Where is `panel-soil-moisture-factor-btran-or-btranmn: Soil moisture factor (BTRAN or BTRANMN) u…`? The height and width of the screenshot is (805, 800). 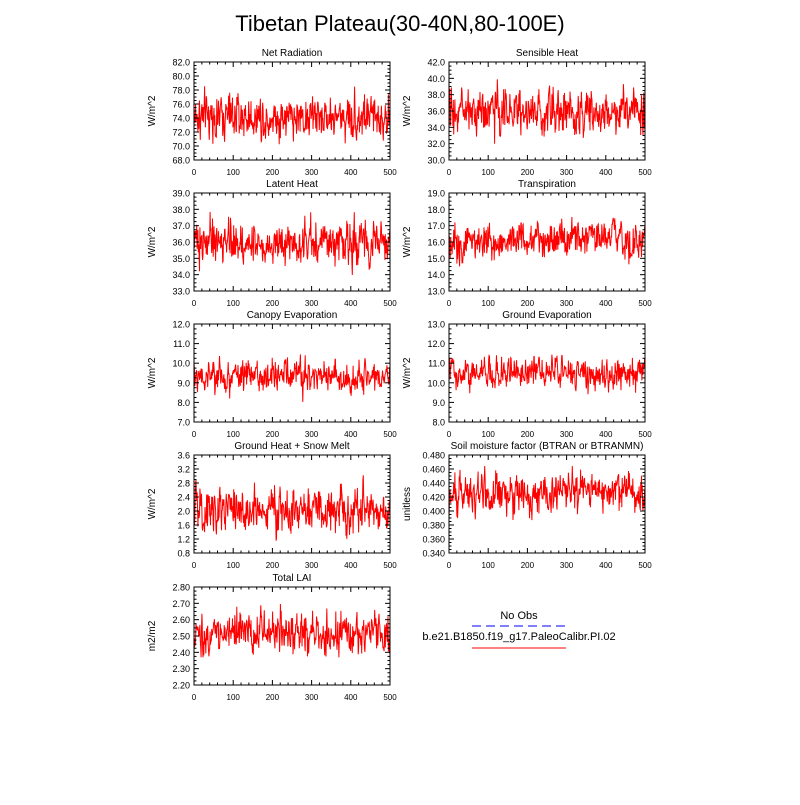
panel-soil-moisture-factor-btran-or-btranmn: Soil moisture factor (BTRAN or BTRANMN) u… is located at coordinates (527, 505).